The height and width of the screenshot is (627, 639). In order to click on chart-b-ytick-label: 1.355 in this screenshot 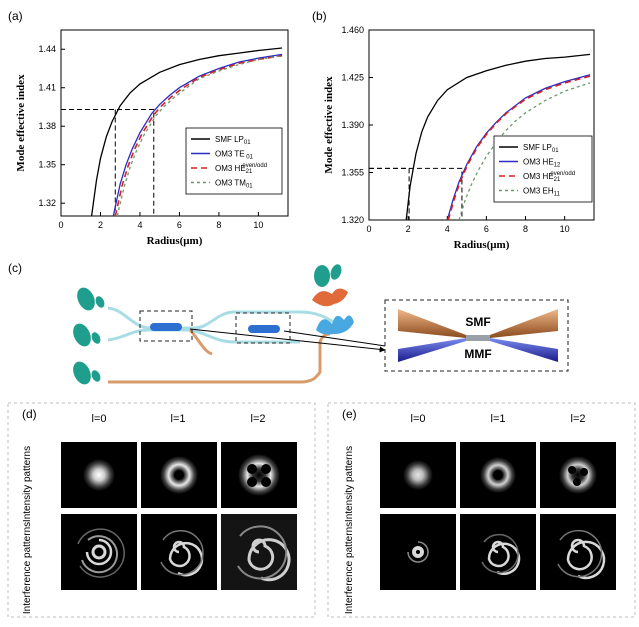, I will do `click(352, 173)`.